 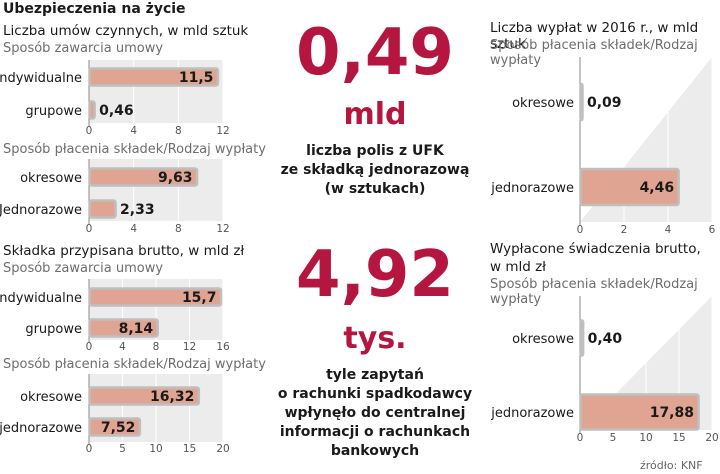 I want to click on data-label: 0,09, so click(x=604, y=103).